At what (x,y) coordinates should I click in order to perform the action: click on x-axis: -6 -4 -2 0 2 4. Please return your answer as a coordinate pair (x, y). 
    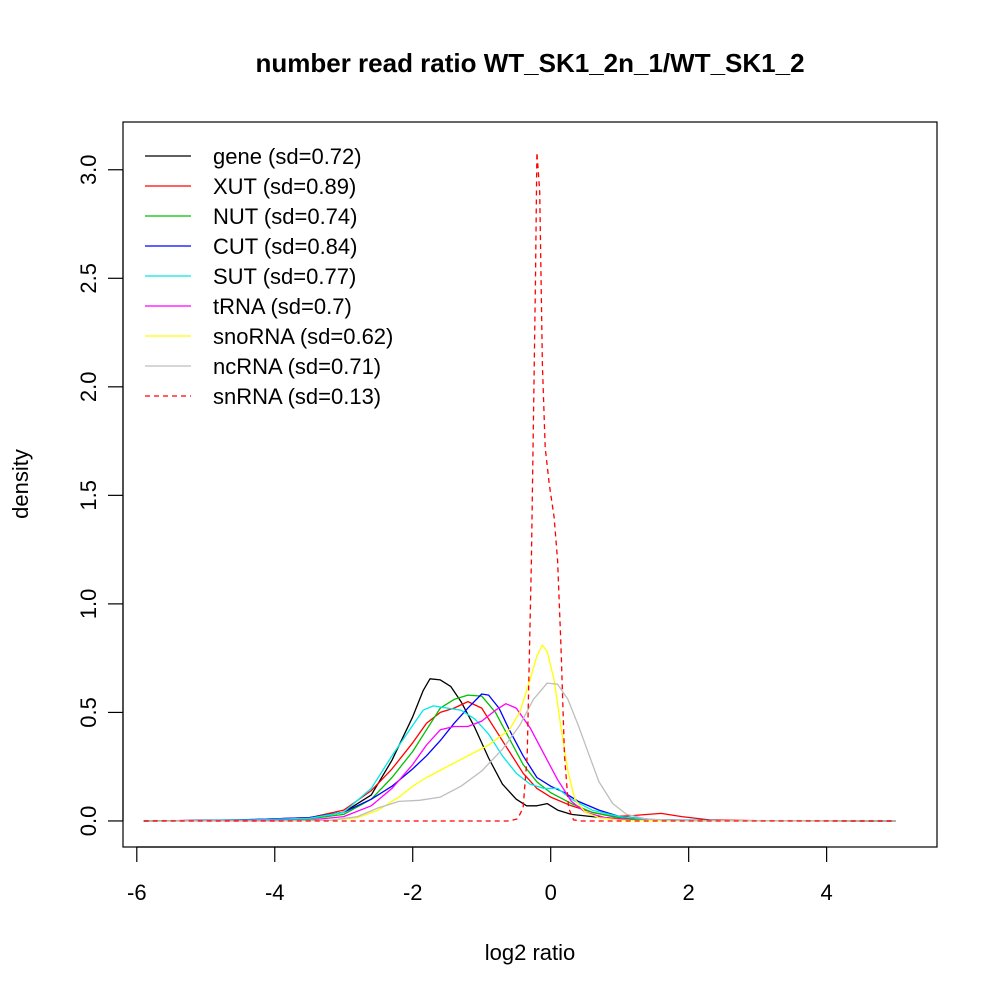
    Looking at the image, I should click on (480, 875).